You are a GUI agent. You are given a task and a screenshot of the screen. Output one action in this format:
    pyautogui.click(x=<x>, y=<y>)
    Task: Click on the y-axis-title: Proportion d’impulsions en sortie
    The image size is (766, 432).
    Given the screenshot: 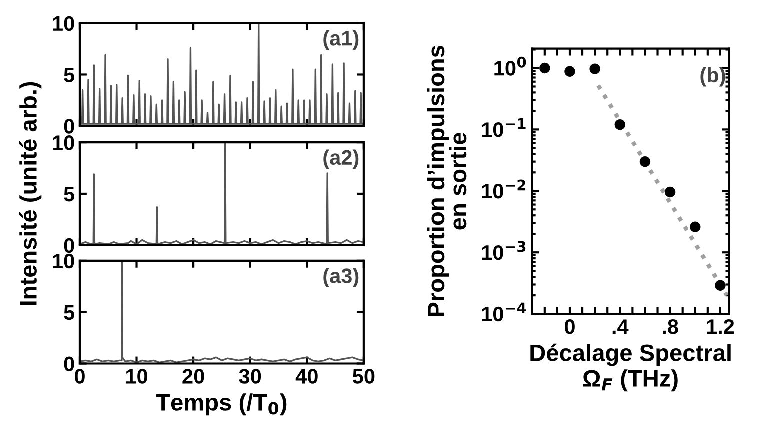 What is the action you would take?
    pyautogui.click(x=447, y=181)
    